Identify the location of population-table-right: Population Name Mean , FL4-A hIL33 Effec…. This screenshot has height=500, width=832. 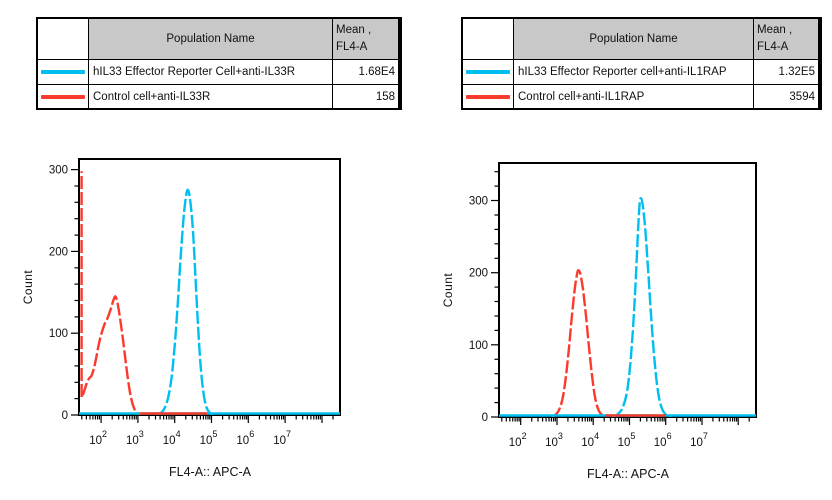
(641, 63).